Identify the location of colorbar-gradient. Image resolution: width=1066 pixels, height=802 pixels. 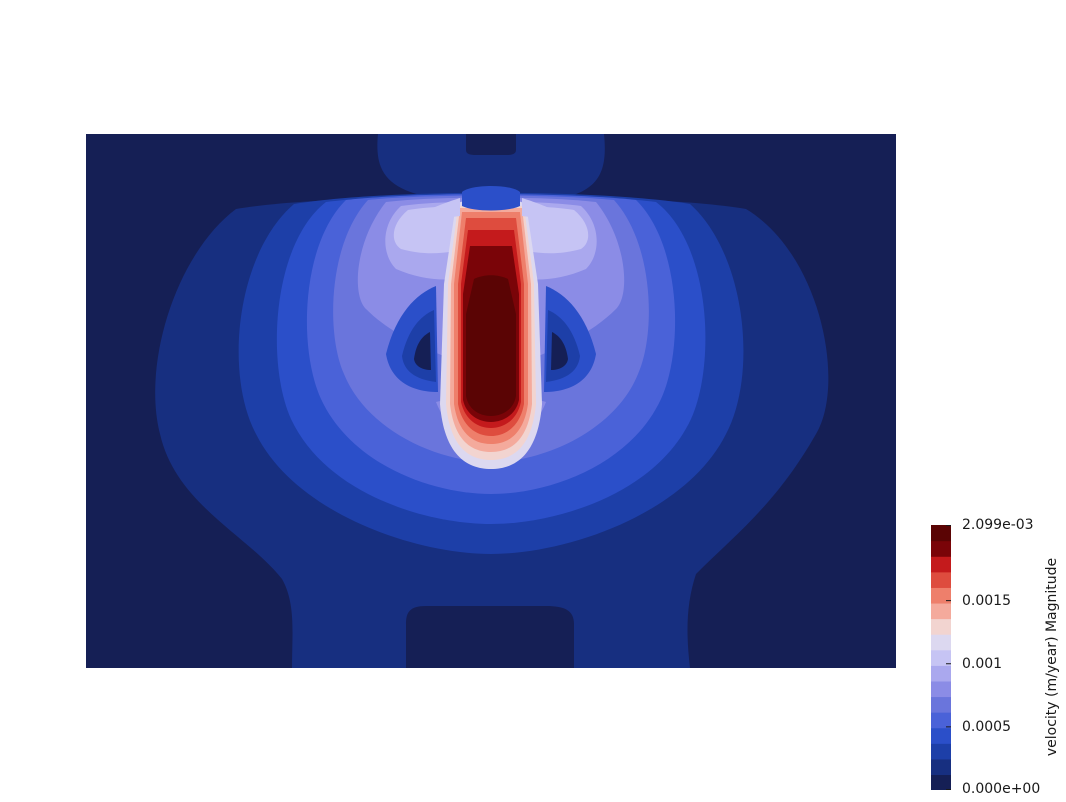
(941, 657).